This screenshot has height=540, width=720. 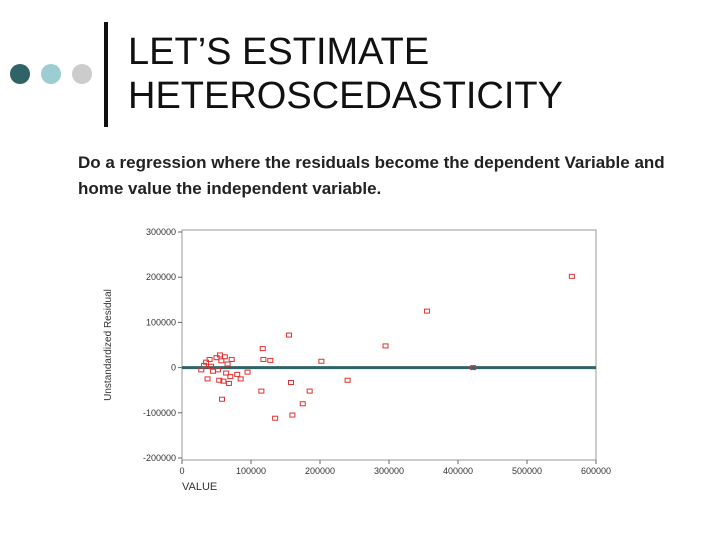 I want to click on y-tick-label: -100000, so click(x=159, y=413).